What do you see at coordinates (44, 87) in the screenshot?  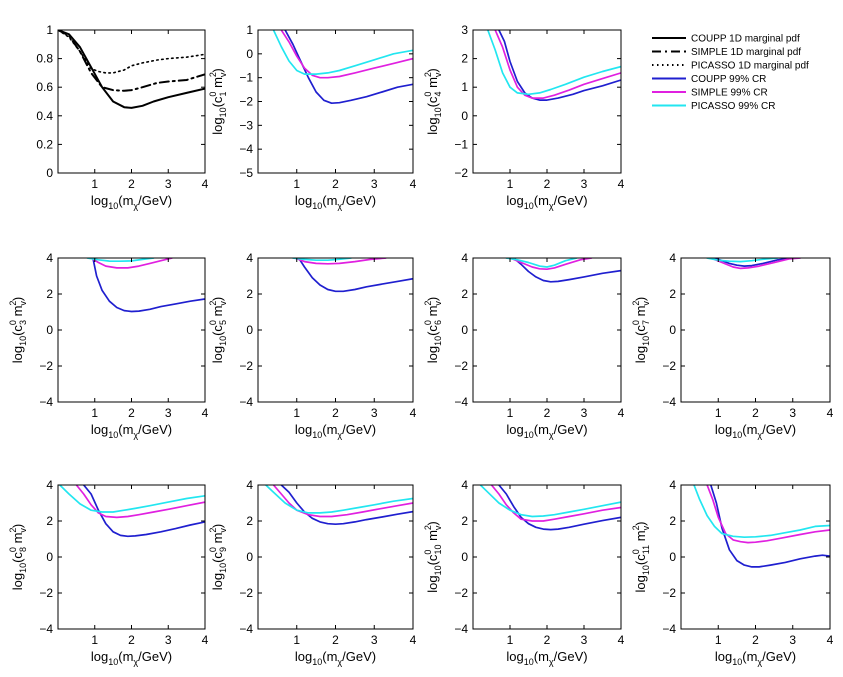 I see `y-tick-label: 0.6` at bounding box center [44, 87].